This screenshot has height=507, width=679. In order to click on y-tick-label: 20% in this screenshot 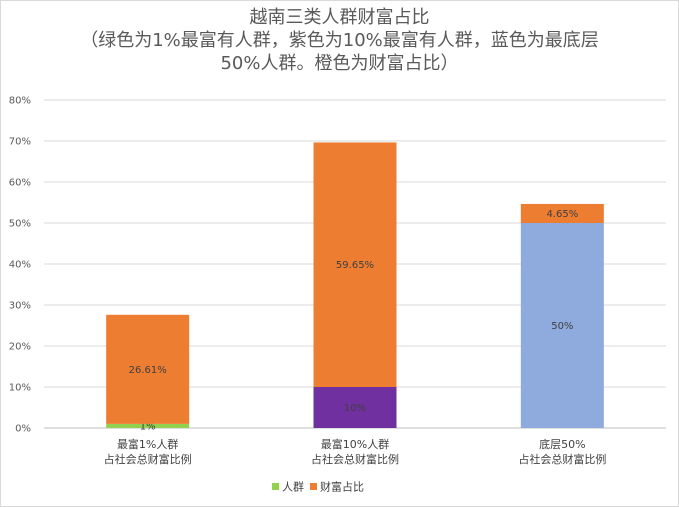, I will do `click(20, 347)`.